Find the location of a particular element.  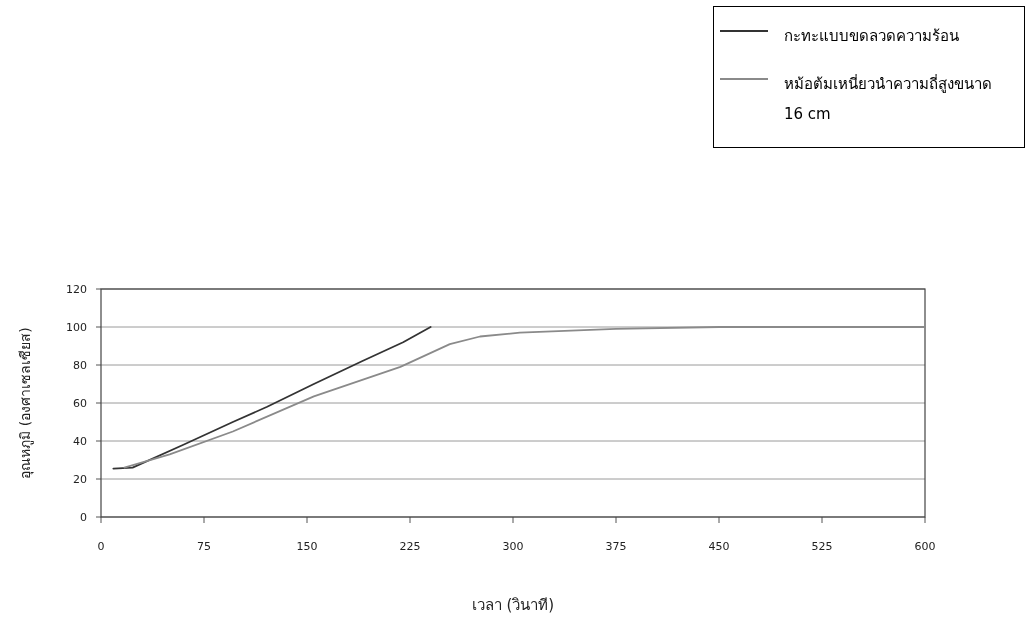

x-tick-label: 0 is located at coordinates (101, 546).